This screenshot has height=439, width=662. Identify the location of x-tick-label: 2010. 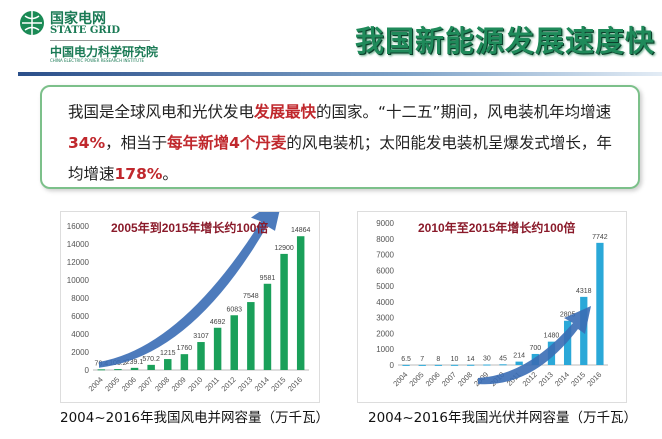
(195, 384).